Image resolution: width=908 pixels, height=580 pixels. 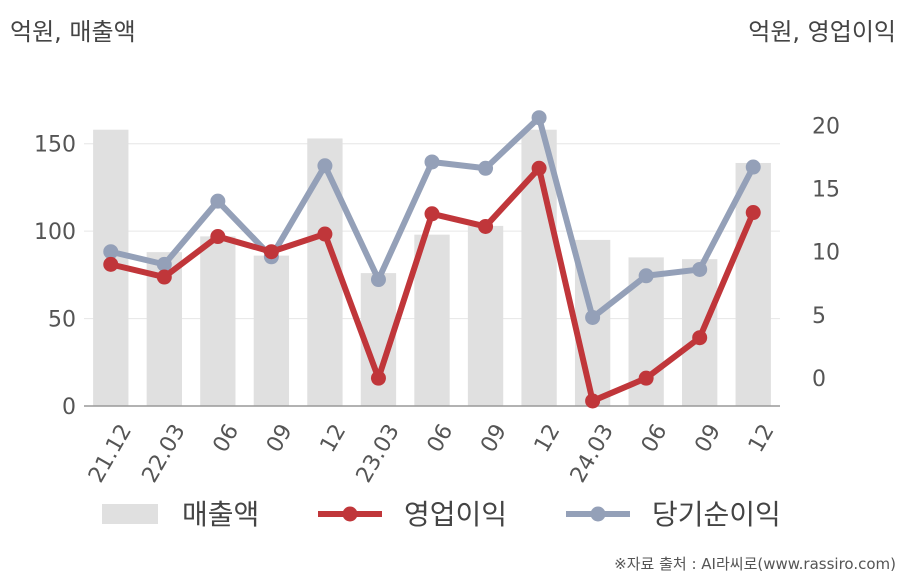 I want to click on legend-swatch, so click(x=130, y=514).